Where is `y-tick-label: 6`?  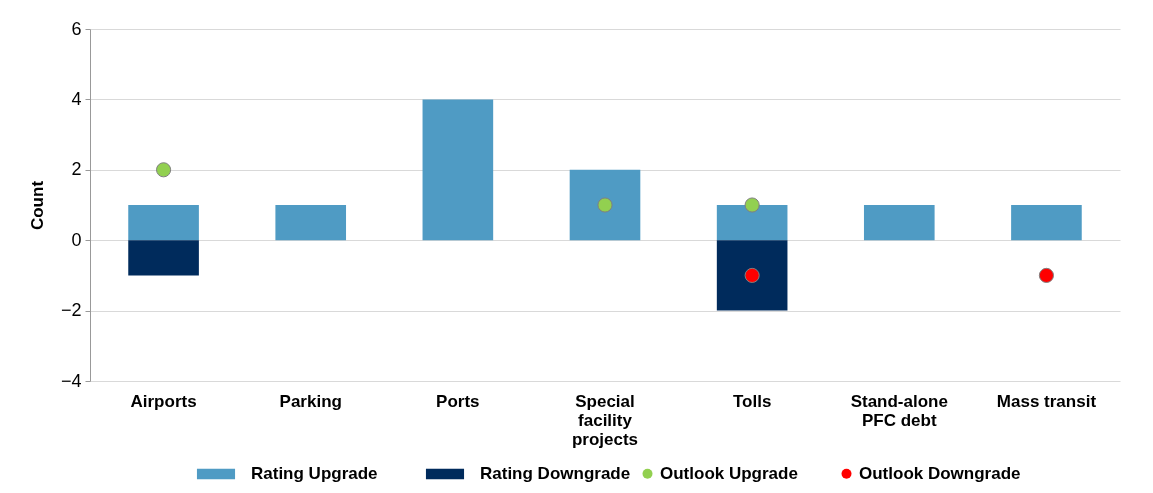 y-tick-label: 6 is located at coordinates (76, 28).